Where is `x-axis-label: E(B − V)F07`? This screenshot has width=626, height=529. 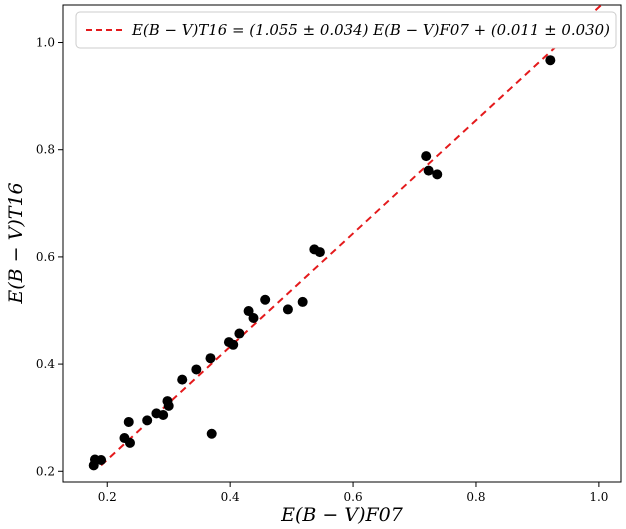 x-axis-label: E(B − V)F07 is located at coordinates (342, 515).